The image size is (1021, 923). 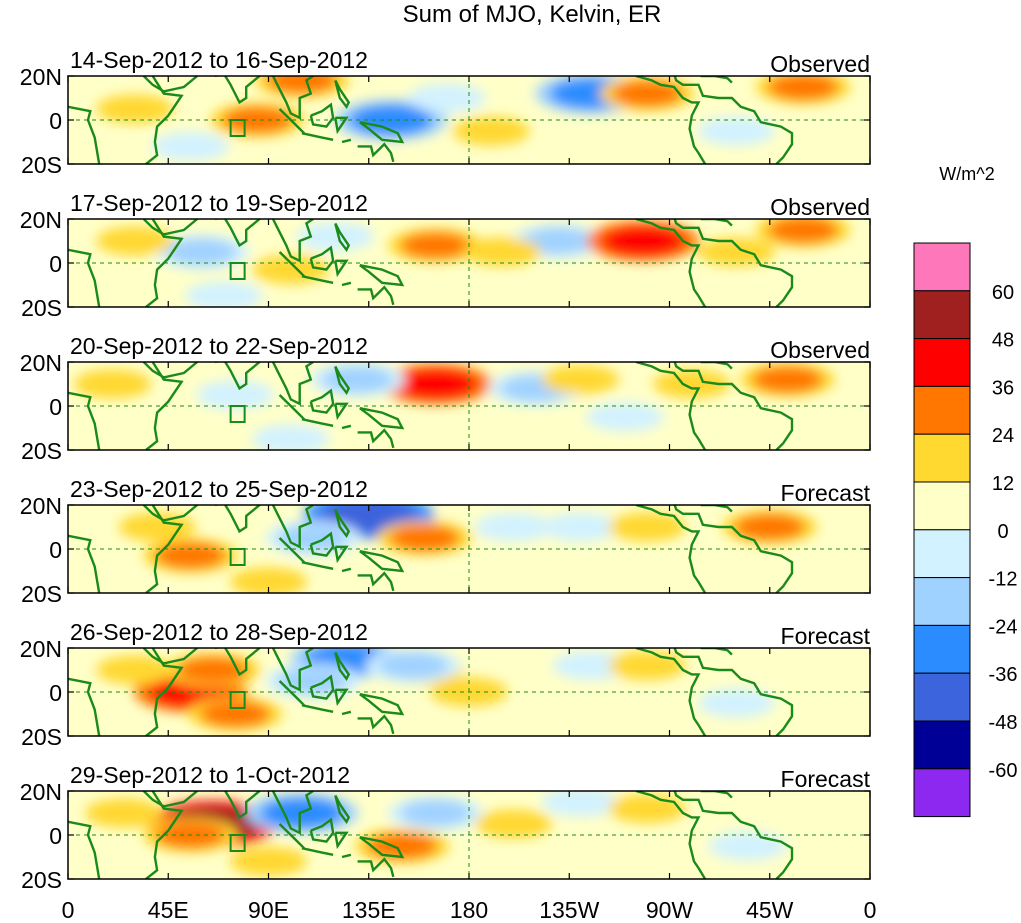 I want to click on panel-period-label: 14-Sep-2012 to 16-Sep-2012, so click(x=219, y=60).